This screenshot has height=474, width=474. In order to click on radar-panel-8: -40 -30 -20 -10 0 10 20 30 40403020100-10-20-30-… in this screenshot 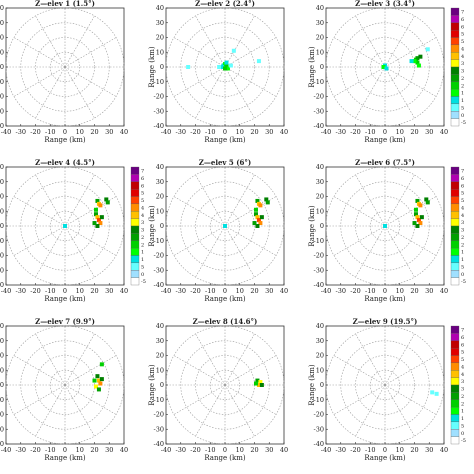, I will do `click(218, 389)`.